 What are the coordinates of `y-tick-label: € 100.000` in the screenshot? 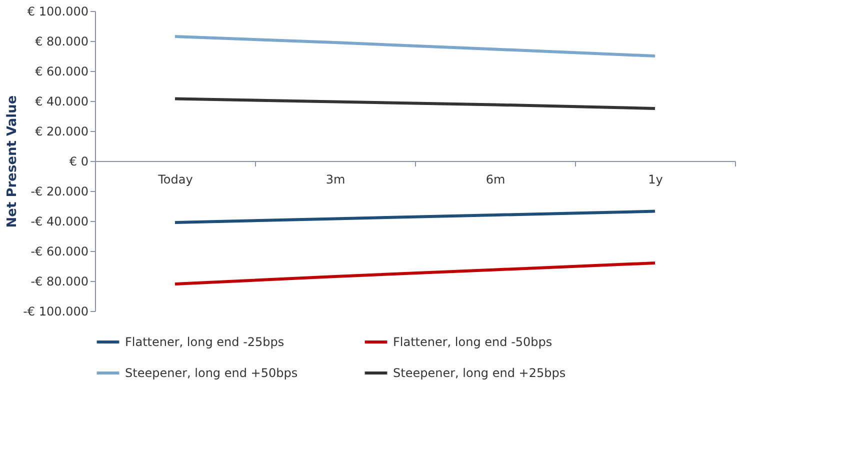 It's located at (57, 11).